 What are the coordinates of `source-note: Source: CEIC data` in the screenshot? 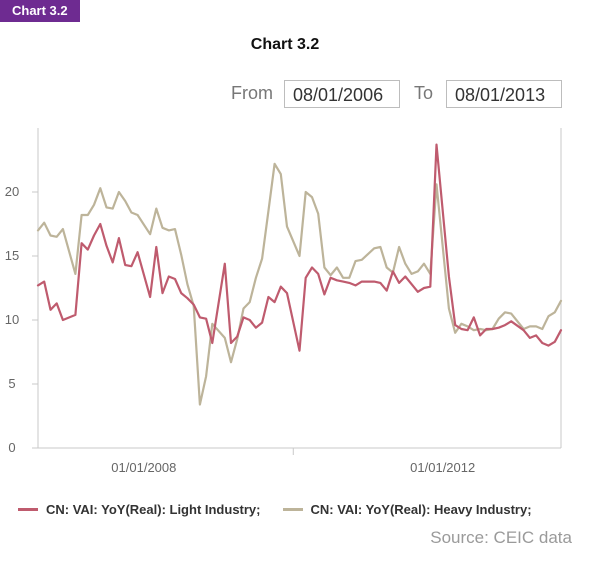 It's located at (501, 537).